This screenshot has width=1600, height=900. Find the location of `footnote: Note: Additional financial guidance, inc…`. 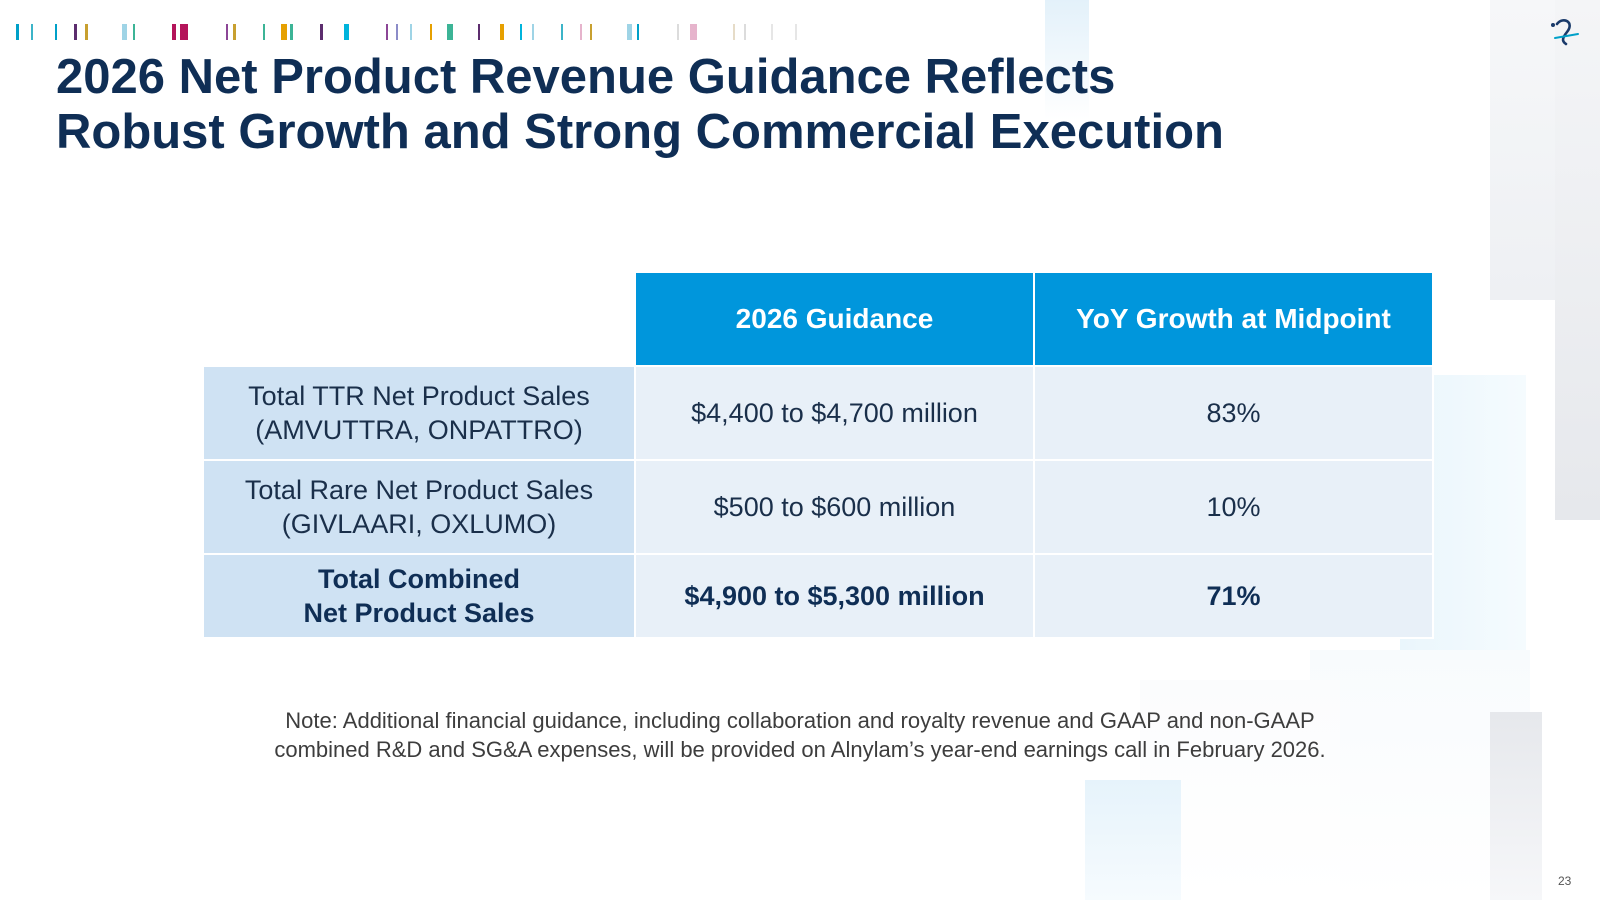

footnote: Note: Additional financial guidance, inc… is located at coordinates (800, 735).